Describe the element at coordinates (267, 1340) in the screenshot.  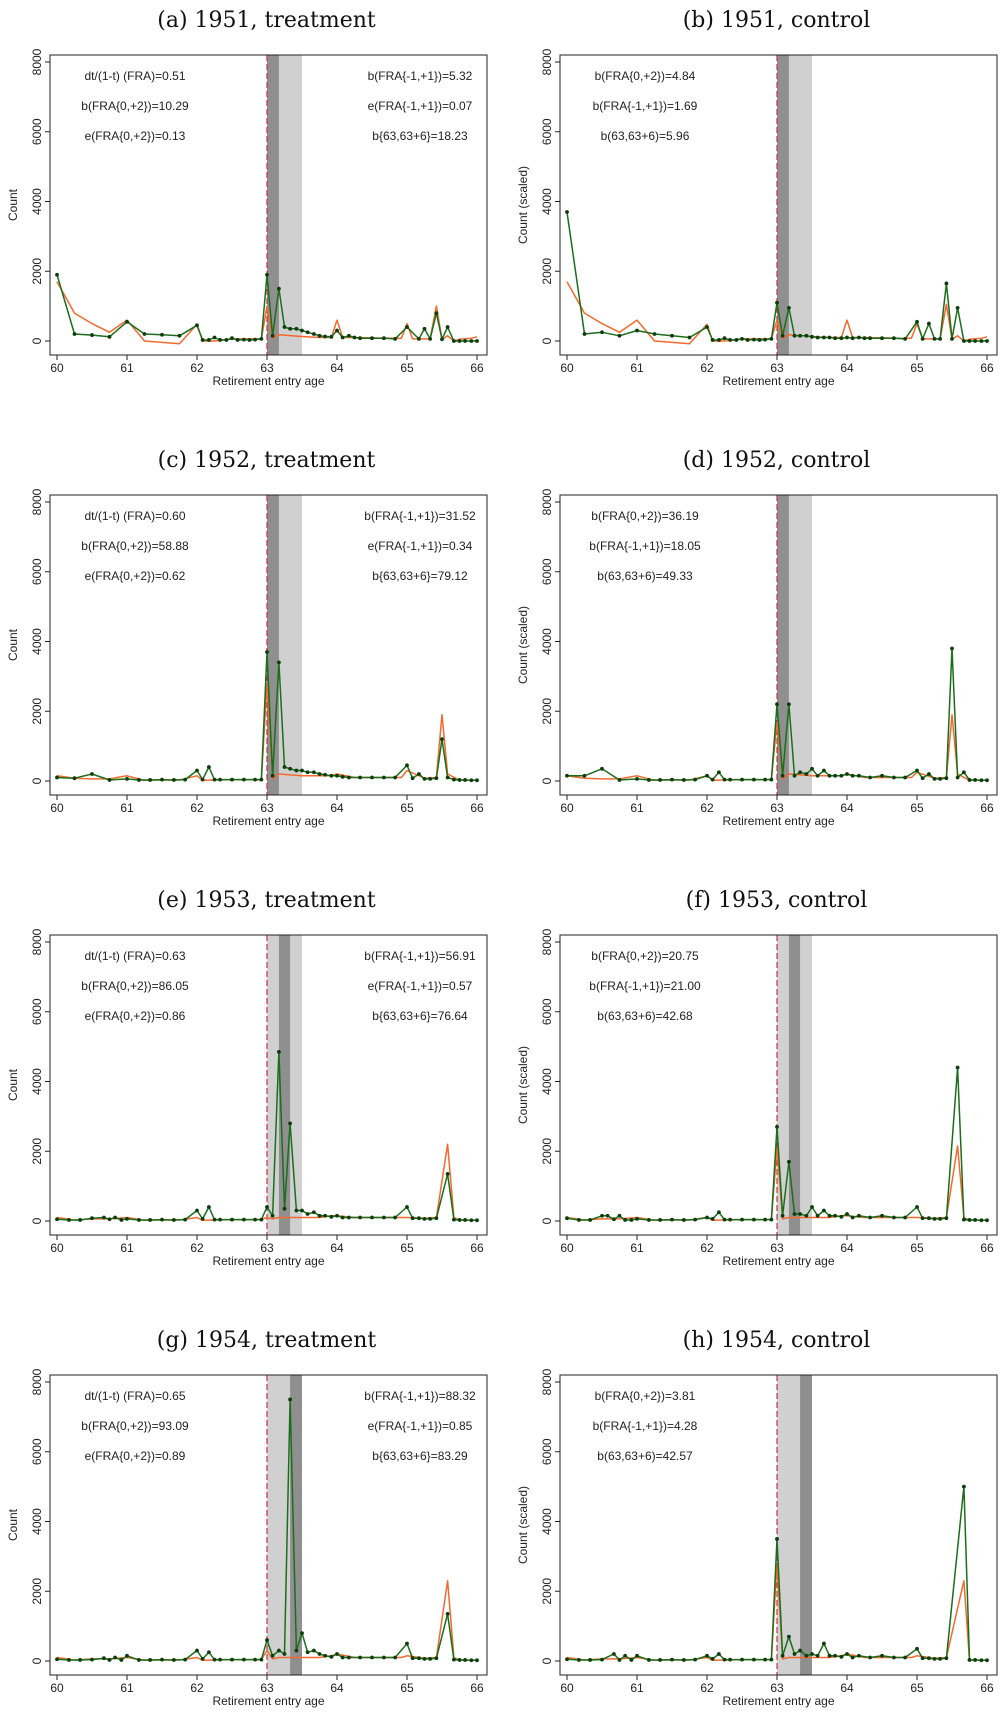
I see `chart-title: (g) 1954, treatment` at that location.